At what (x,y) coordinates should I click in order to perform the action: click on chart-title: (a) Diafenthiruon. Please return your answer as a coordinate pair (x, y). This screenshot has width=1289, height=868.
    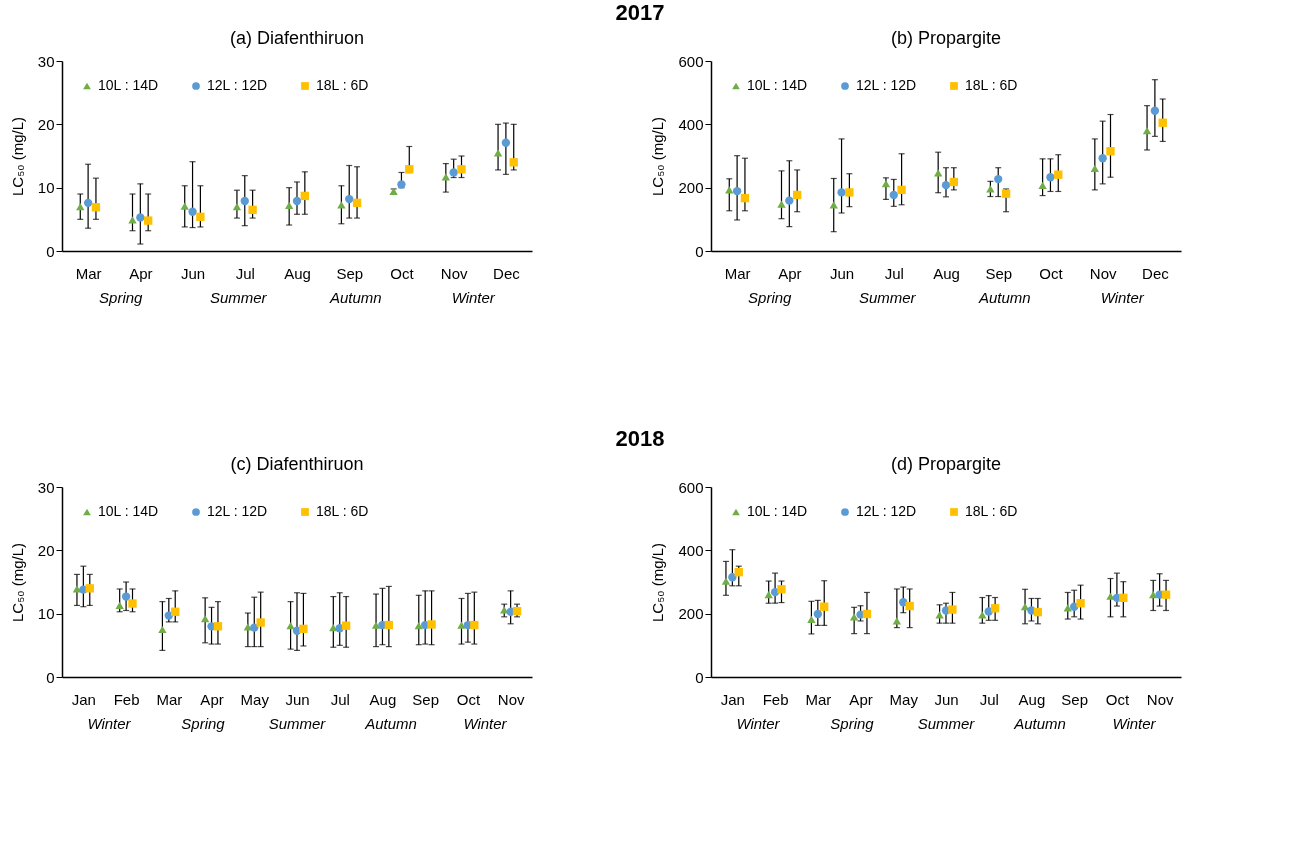
    Looking at the image, I should click on (297, 38).